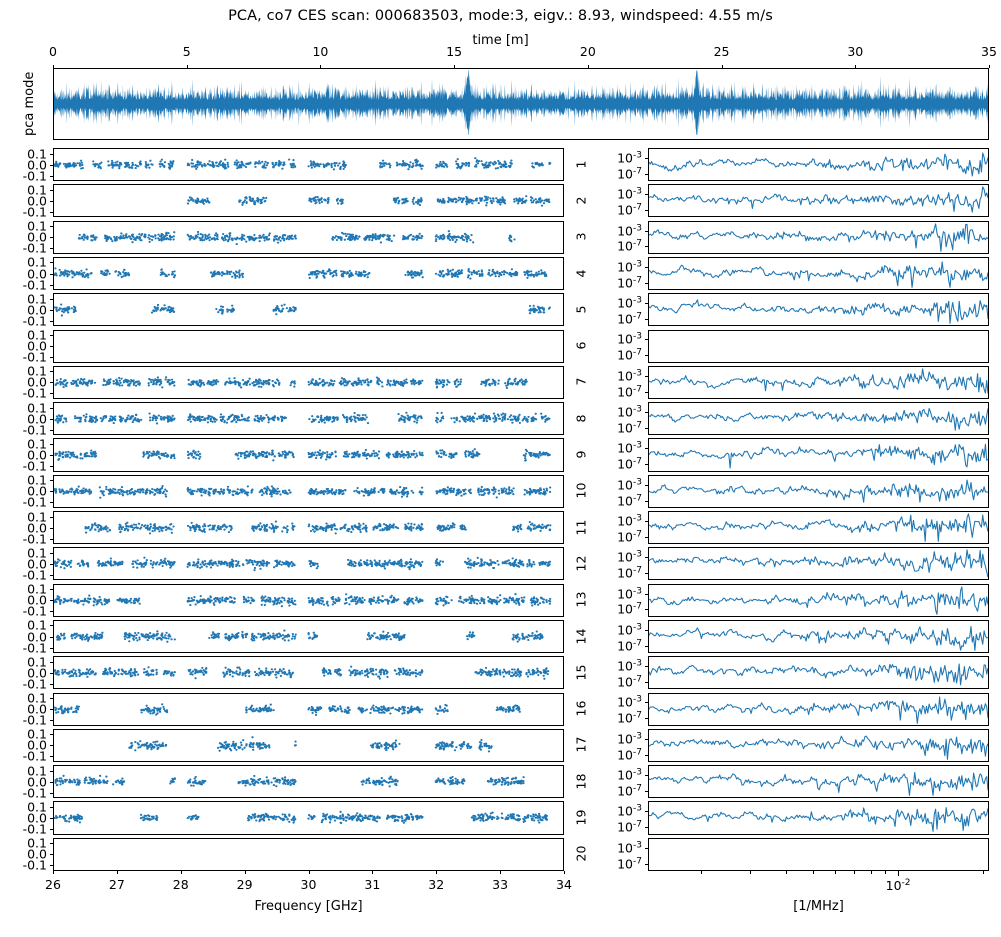 The width and height of the screenshot is (1001, 937). Describe the element at coordinates (581, 236) in the screenshot. I see `mode-number-label: 3` at that location.